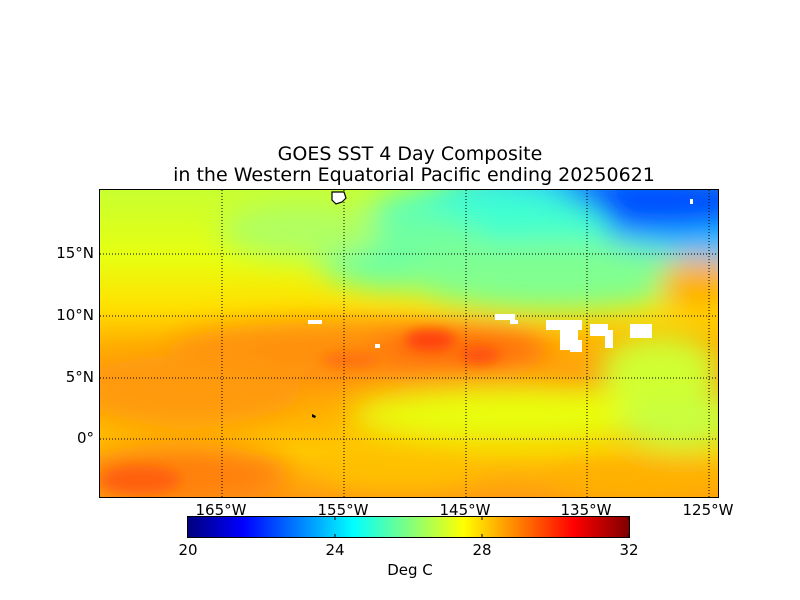 This screenshot has height=600, width=800. Describe the element at coordinates (482, 550) in the screenshot. I see `colorbar-tick-28: 28` at that location.